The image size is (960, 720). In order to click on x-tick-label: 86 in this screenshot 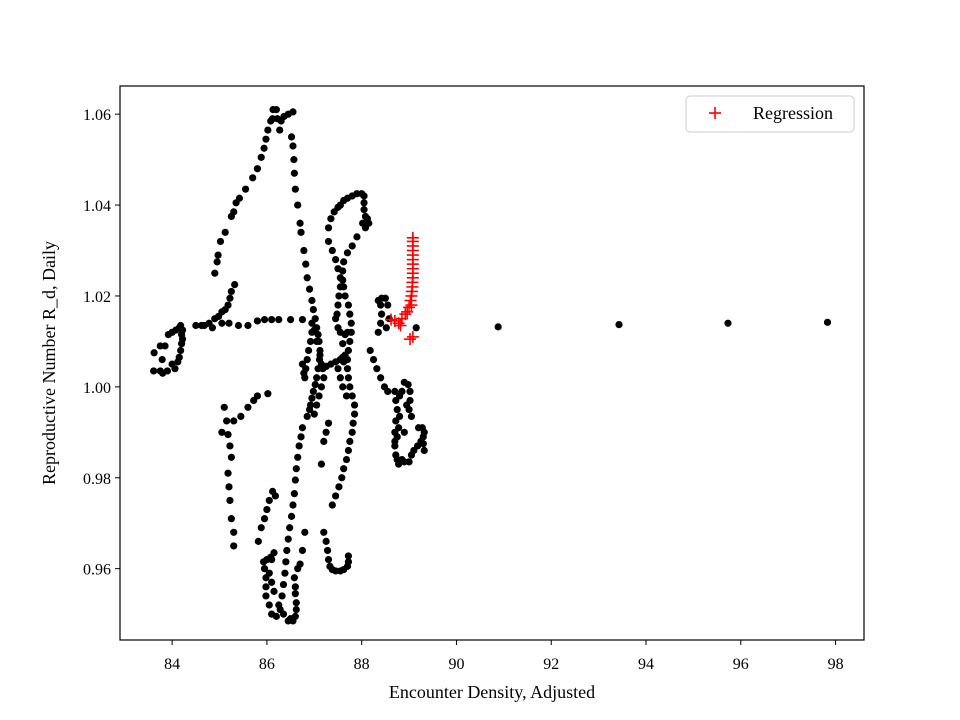, I will do `click(267, 664)`.